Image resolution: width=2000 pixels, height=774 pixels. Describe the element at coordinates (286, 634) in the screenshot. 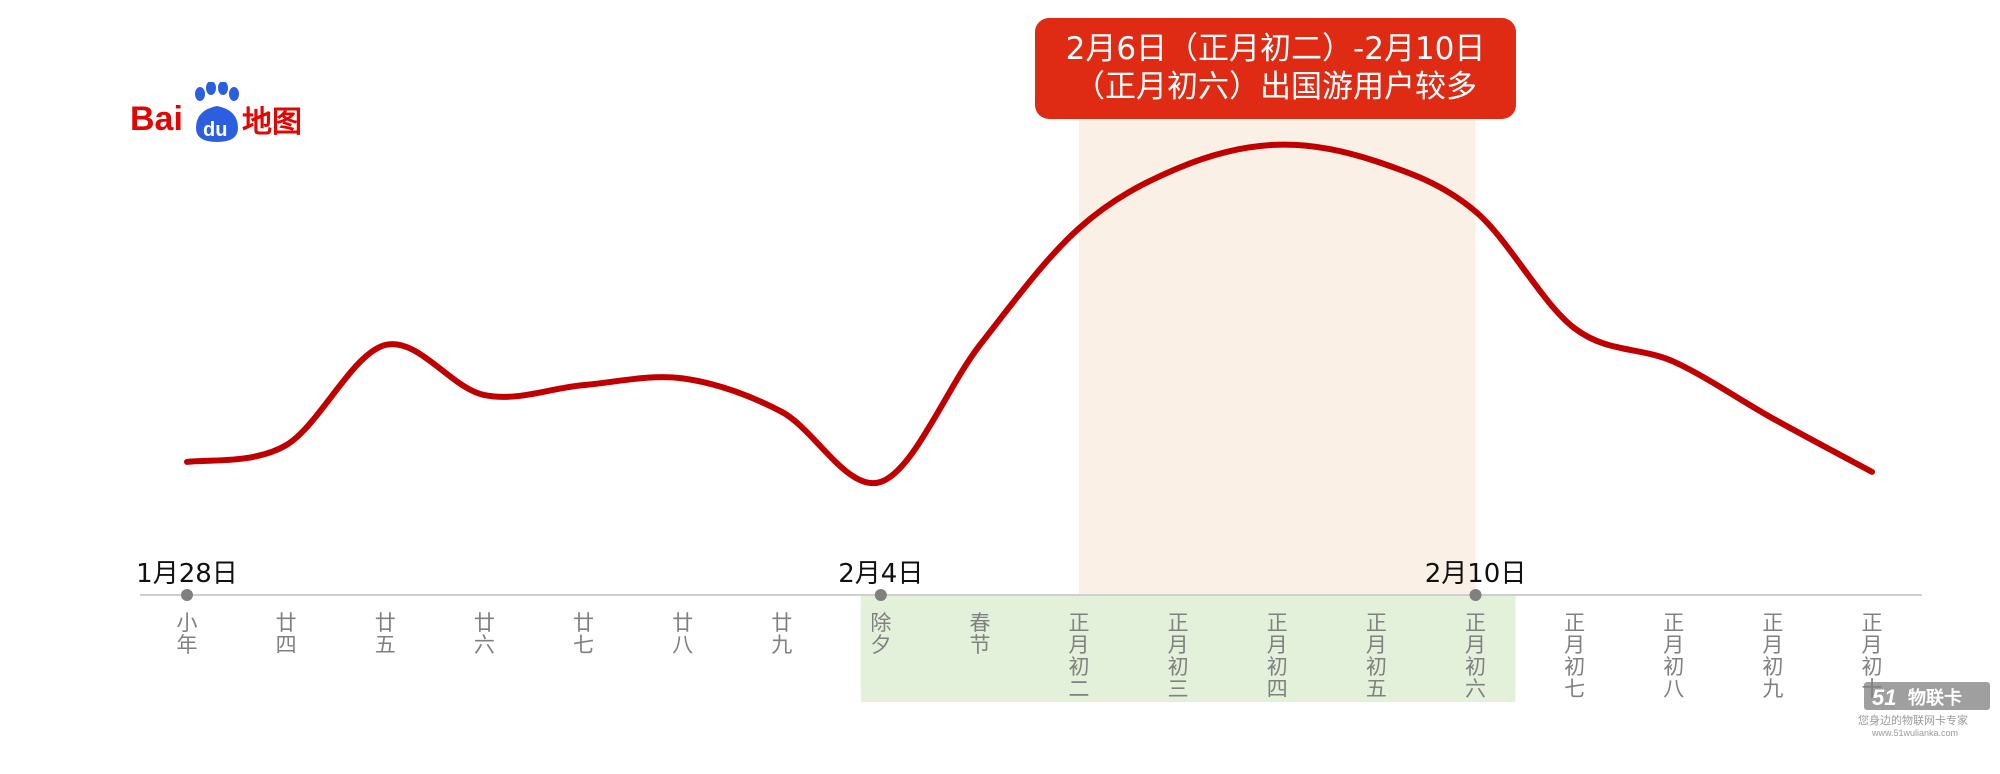

I see `x-tick-label: 廿四` at that location.